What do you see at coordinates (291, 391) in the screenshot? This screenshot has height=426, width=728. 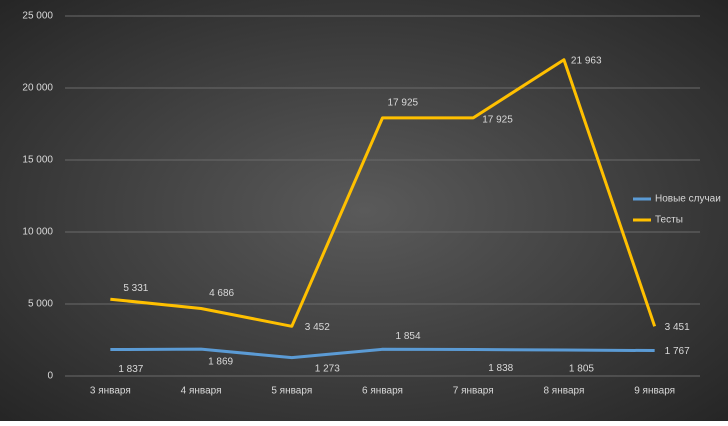 I see `x-tick-label: 5 января` at bounding box center [291, 391].